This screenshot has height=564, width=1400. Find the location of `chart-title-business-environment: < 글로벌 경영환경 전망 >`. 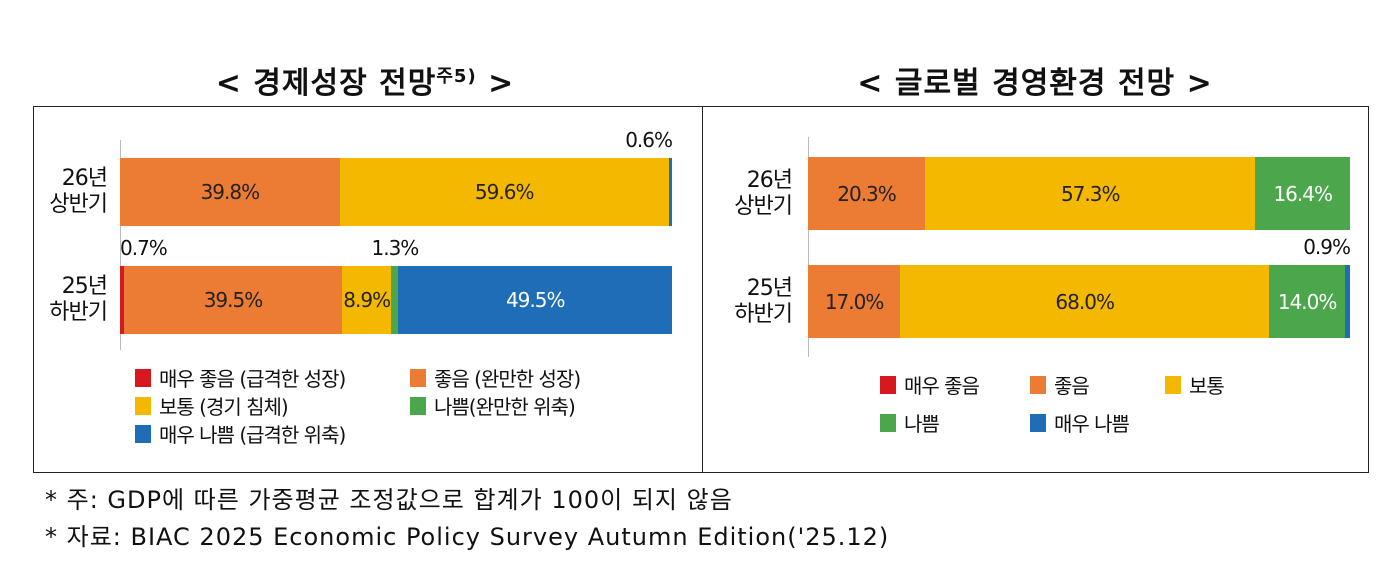

chart-title-business-environment: < 글로벌 경영환경 전망 > is located at coordinates (1035, 83).